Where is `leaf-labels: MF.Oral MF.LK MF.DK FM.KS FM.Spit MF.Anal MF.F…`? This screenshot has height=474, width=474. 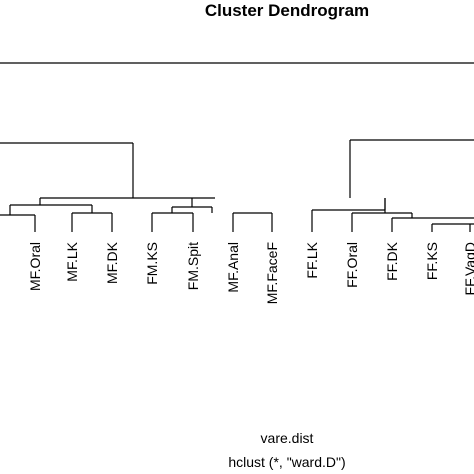
leaf-labels: MF.Oral MF.LK MF.DK FM.KS FM.Spit MF.Anal MF.F… is located at coordinates (250, 272).